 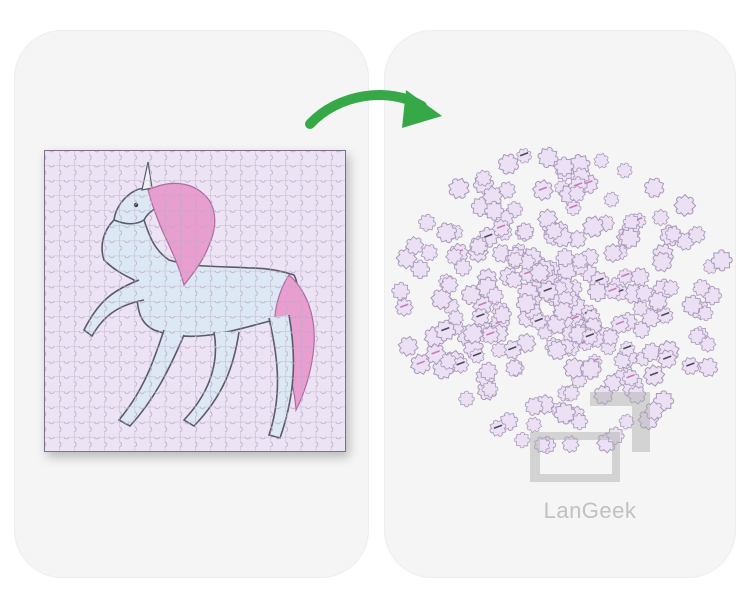 I want to click on langeek-logo-icon, so click(x=590, y=437).